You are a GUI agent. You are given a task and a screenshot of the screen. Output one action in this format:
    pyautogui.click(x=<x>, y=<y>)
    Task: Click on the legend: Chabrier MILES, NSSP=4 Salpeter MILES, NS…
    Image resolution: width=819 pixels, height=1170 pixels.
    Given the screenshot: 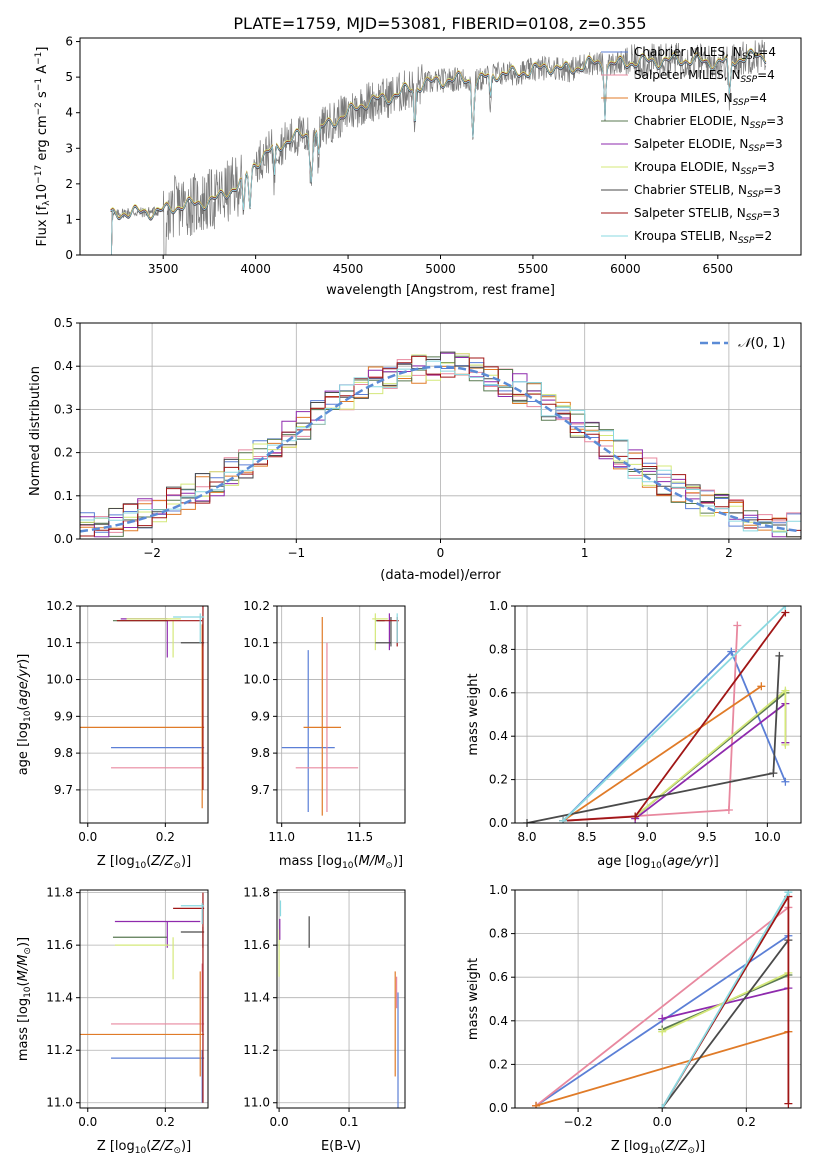 What is the action you would take?
    pyautogui.click(x=692, y=145)
    